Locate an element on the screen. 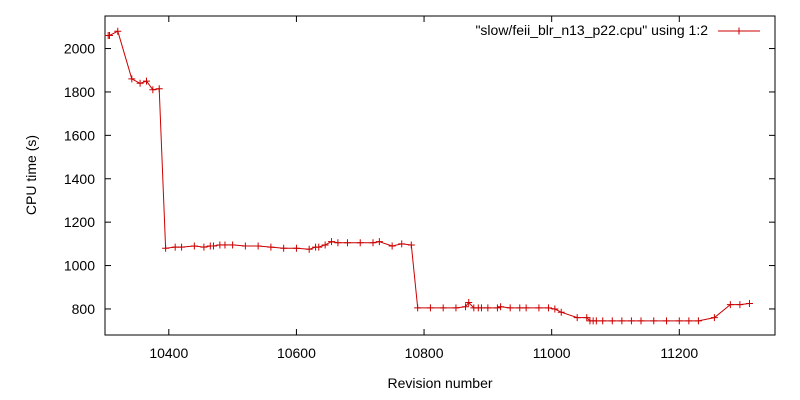 The height and width of the screenshot is (400, 800). x-tick-label: 10800 is located at coordinates (424, 353).